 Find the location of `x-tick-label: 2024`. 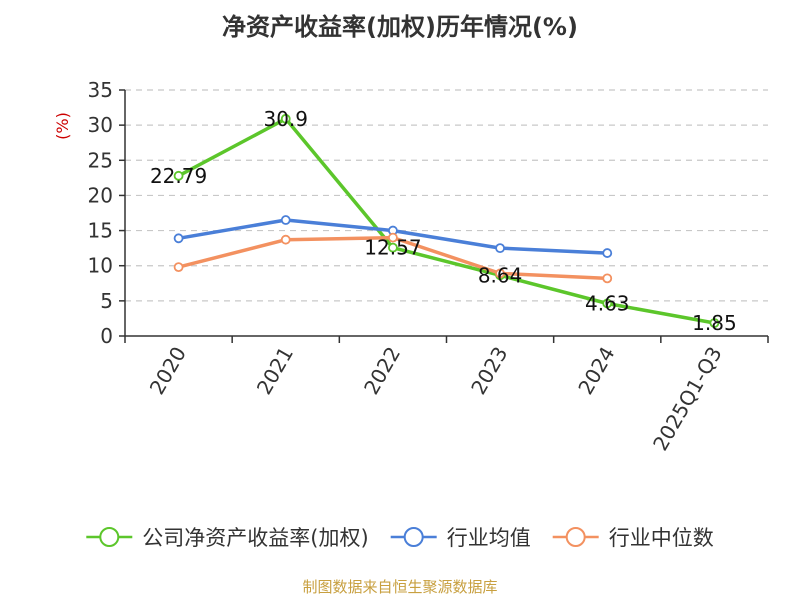

x-tick-label: 2024 is located at coordinates (596, 371).